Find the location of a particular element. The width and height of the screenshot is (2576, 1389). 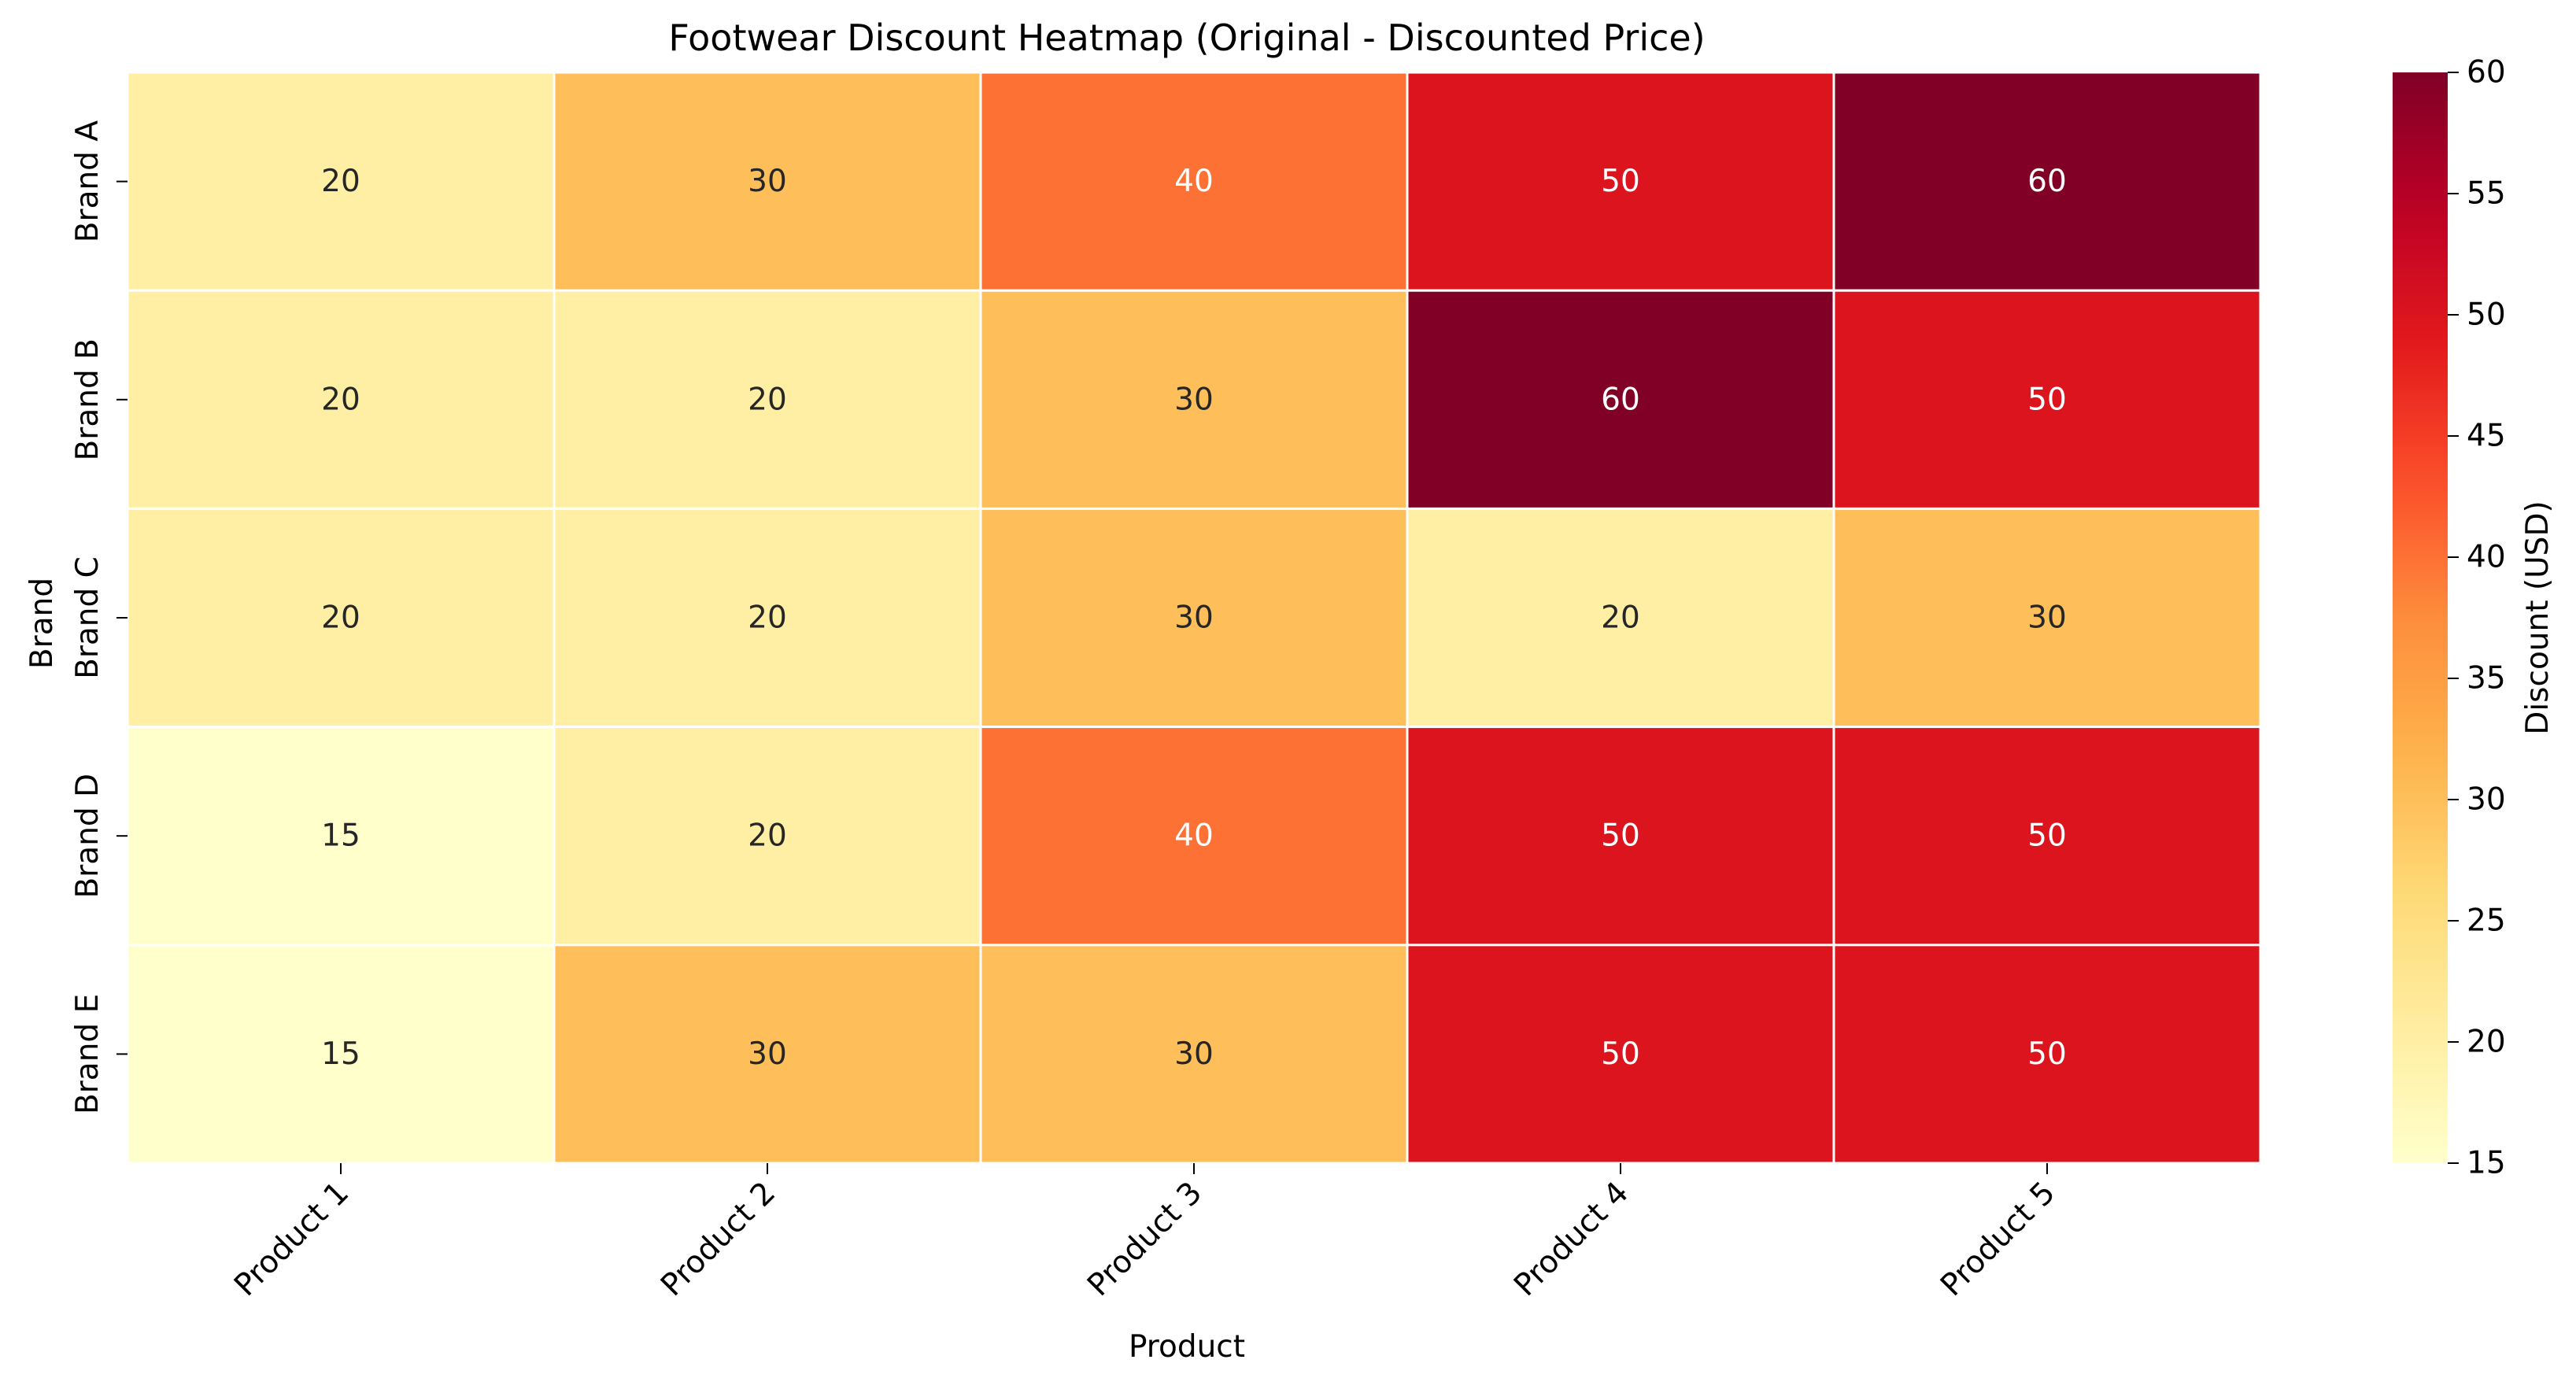

colorbar-tick-label: 60 is located at coordinates (2486, 73).